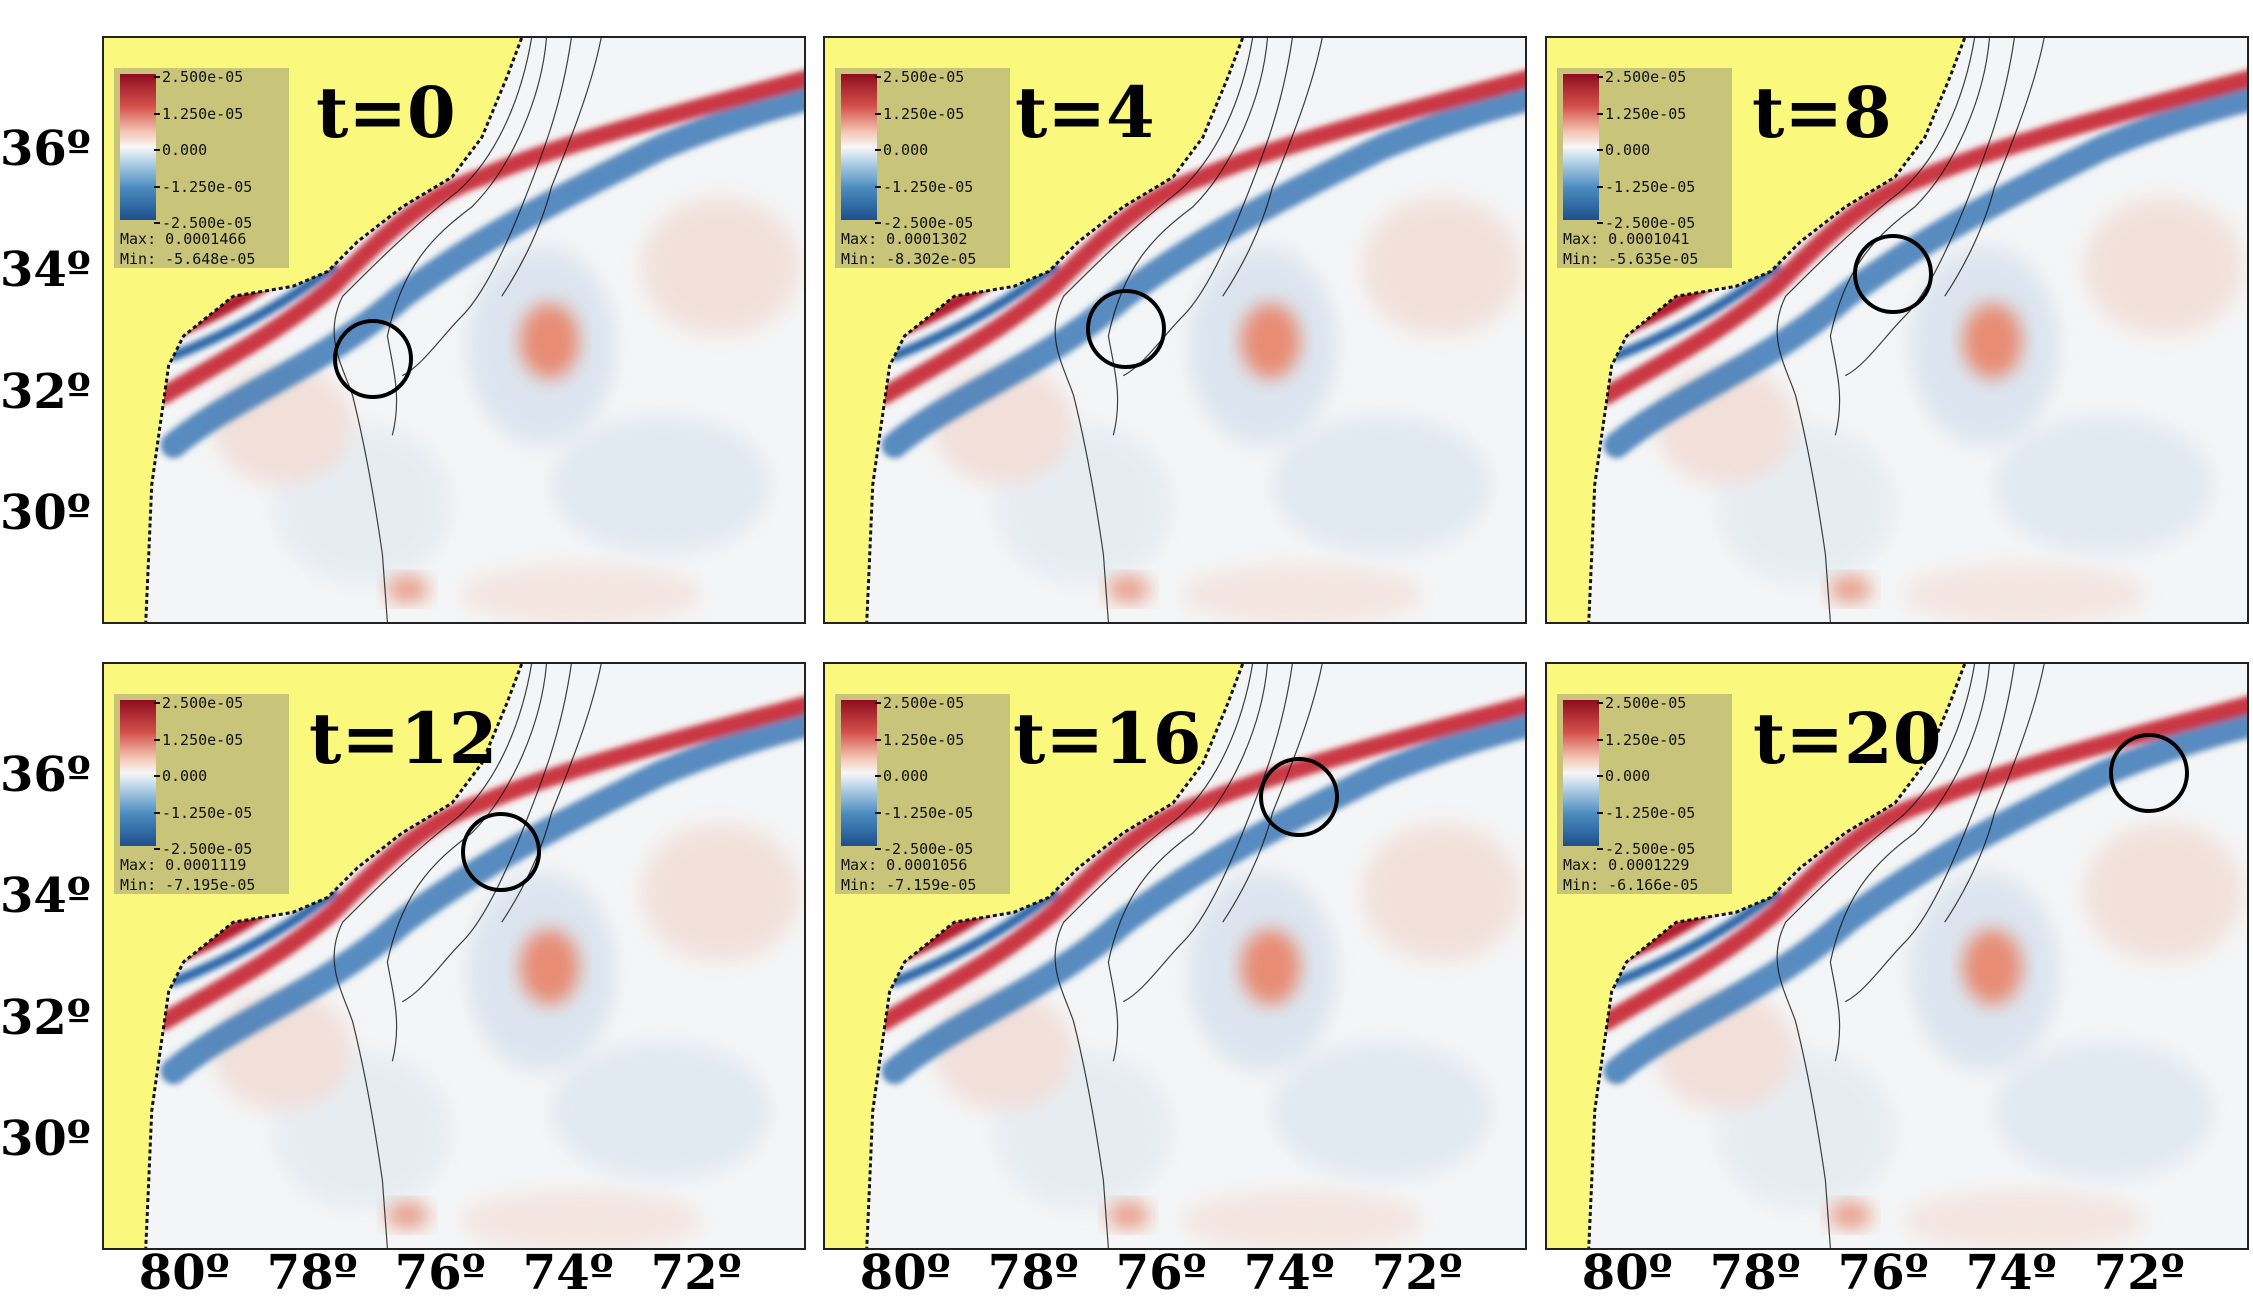 Image resolution: width=2253 pixels, height=1313 pixels. I want to click on max-value: Max: 0.0001466, so click(183, 239).